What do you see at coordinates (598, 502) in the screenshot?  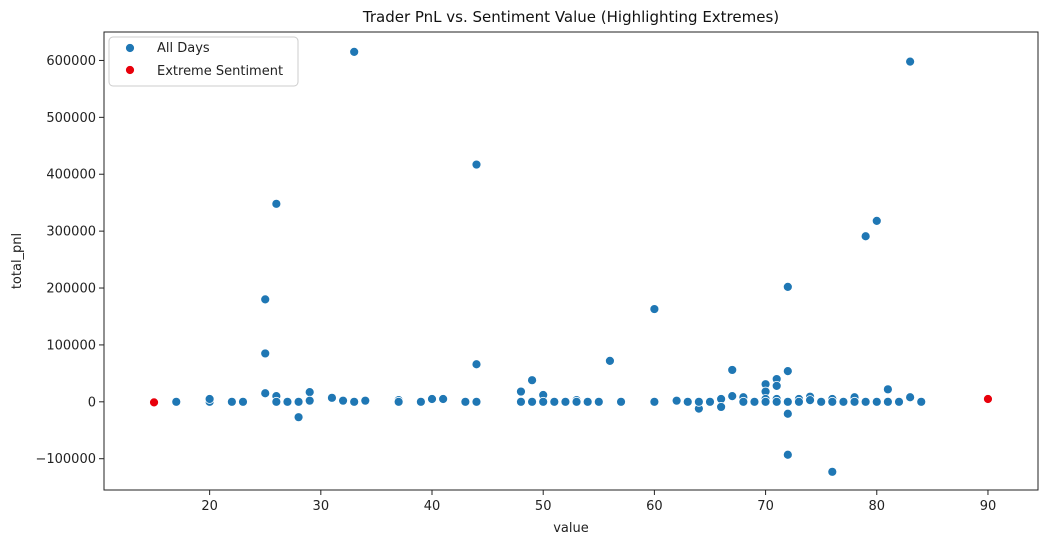 I see `x-axis: 20 30 40 50 60 70 80 90` at bounding box center [598, 502].